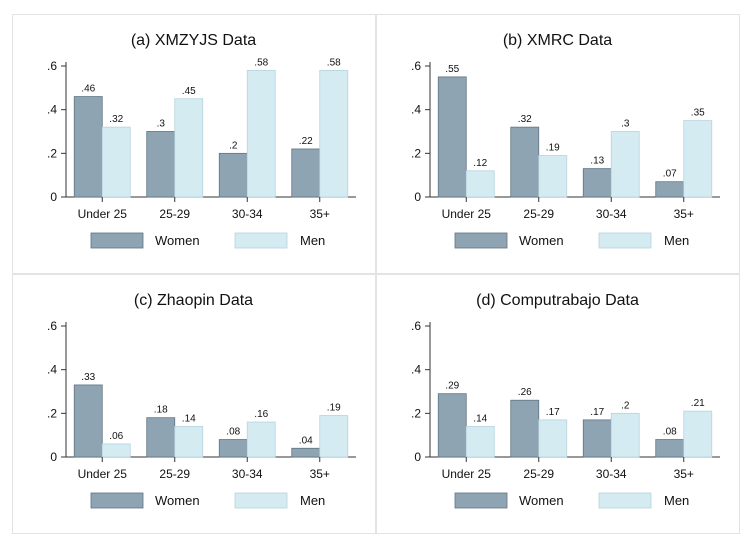 Image resolution: width=752 pixels, height=552 pixels. Describe the element at coordinates (193, 40) in the screenshot. I see `chart-title: (a) XMZYJS Data` at that location.